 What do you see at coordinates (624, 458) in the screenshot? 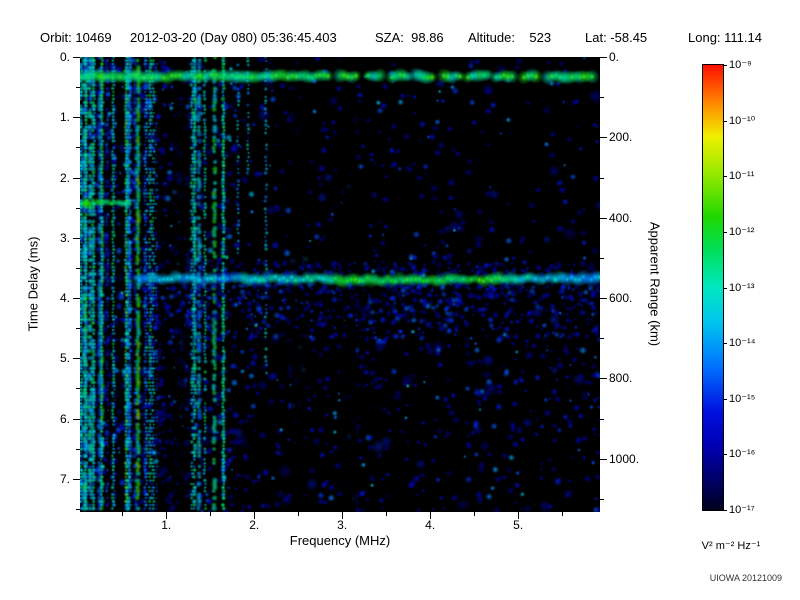
I see `y-axis-right-tick-label: 1000.` at bounding box center [624, 458].